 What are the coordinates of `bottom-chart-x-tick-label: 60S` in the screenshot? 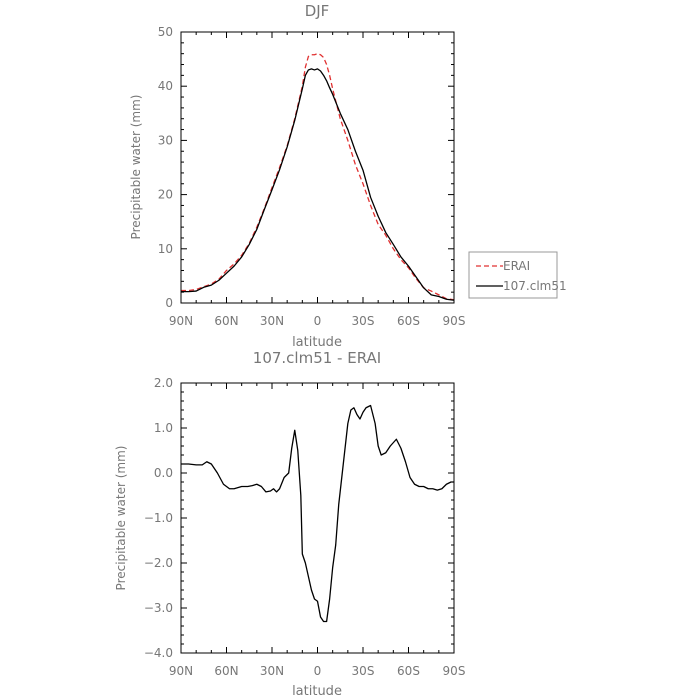 It's located at (408, 671).